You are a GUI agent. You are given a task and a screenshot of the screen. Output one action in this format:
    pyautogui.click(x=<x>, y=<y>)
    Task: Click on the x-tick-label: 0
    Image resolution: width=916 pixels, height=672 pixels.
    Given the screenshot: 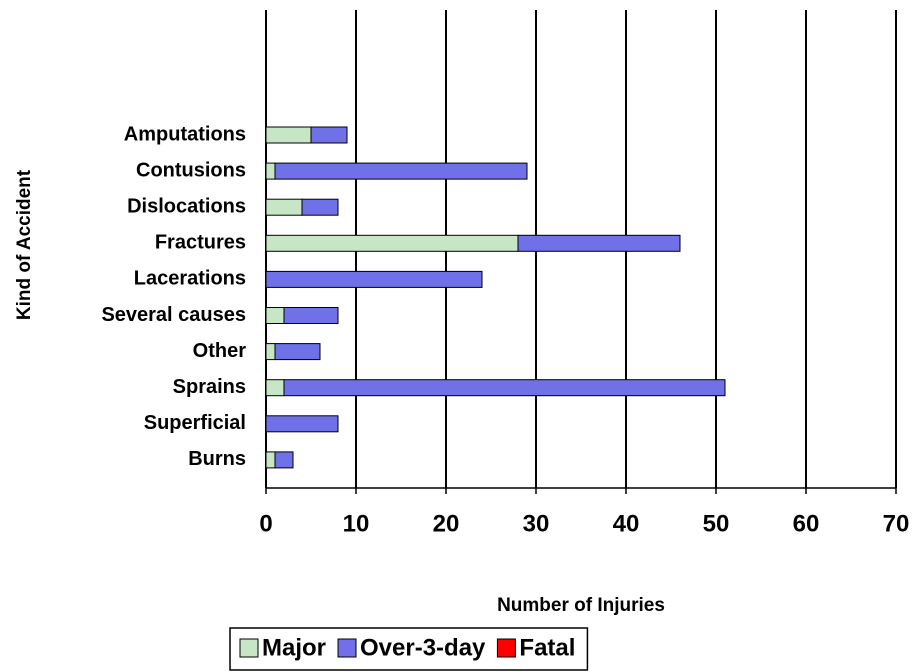 What is the action you would take?
    pyautogui.click(x=265, y=523)
    